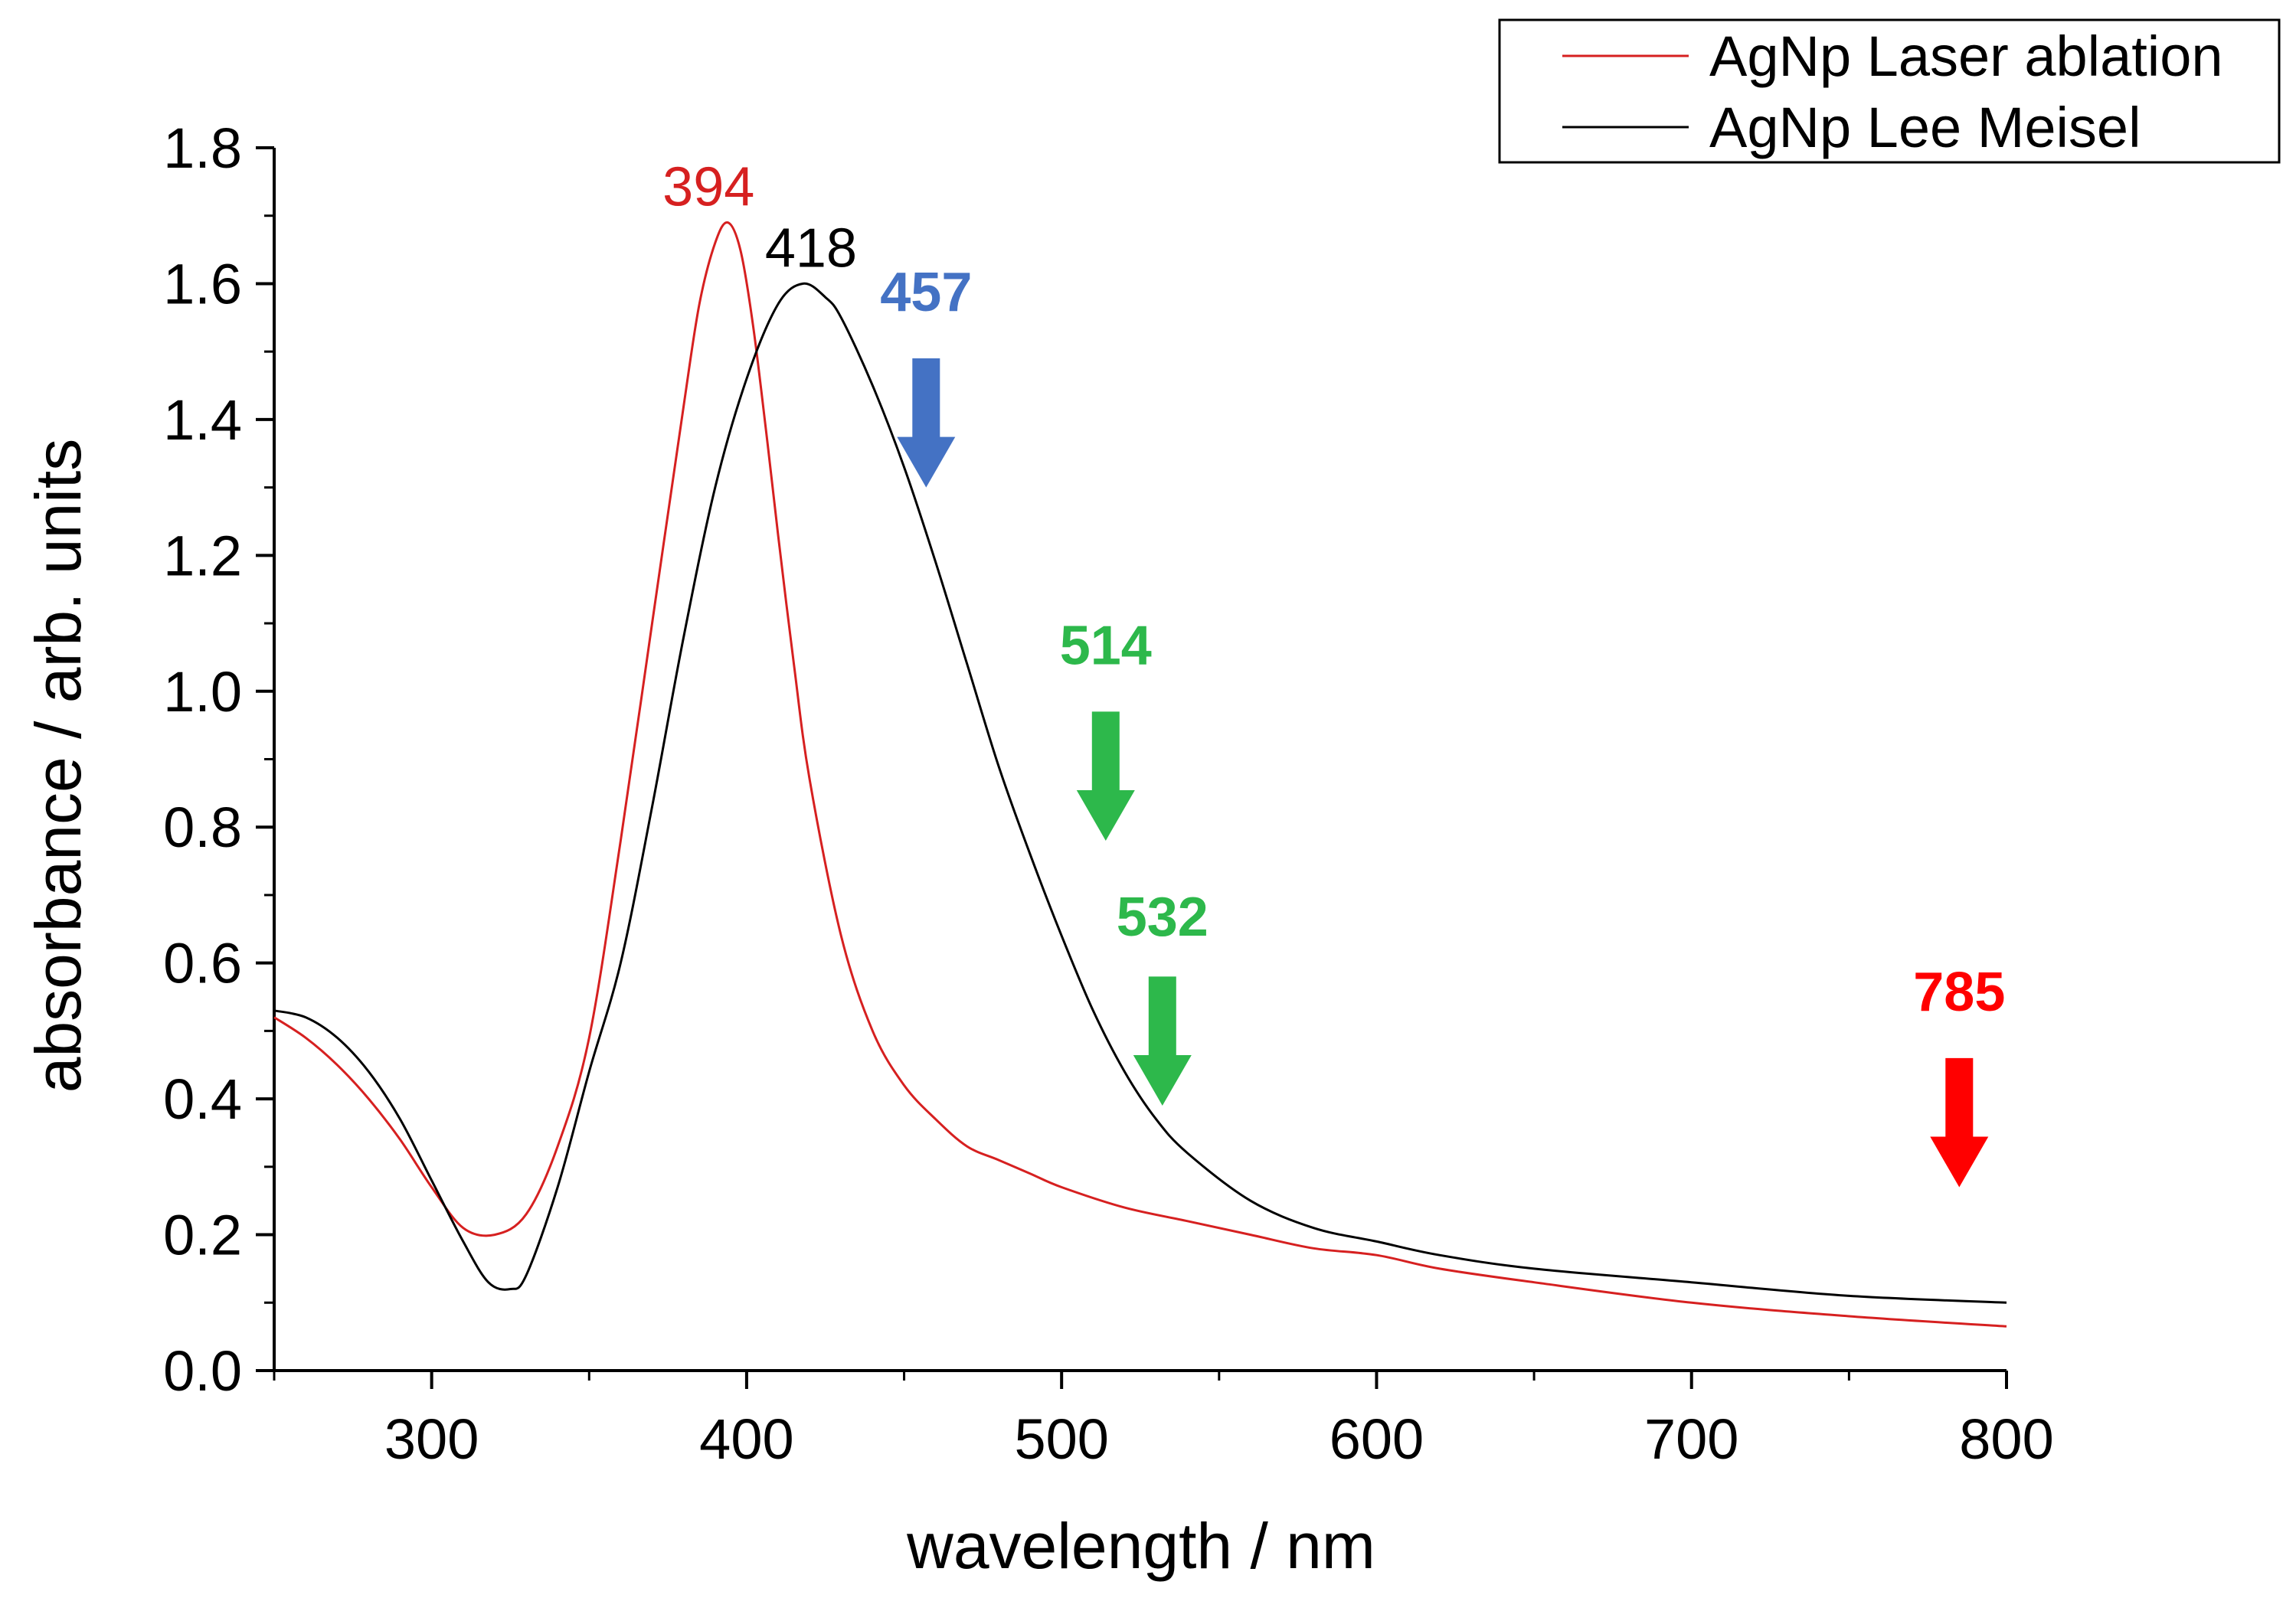 The width and height of the screenshot is (2296, 1598). I want to click on legend-box, so click(1889, 91).